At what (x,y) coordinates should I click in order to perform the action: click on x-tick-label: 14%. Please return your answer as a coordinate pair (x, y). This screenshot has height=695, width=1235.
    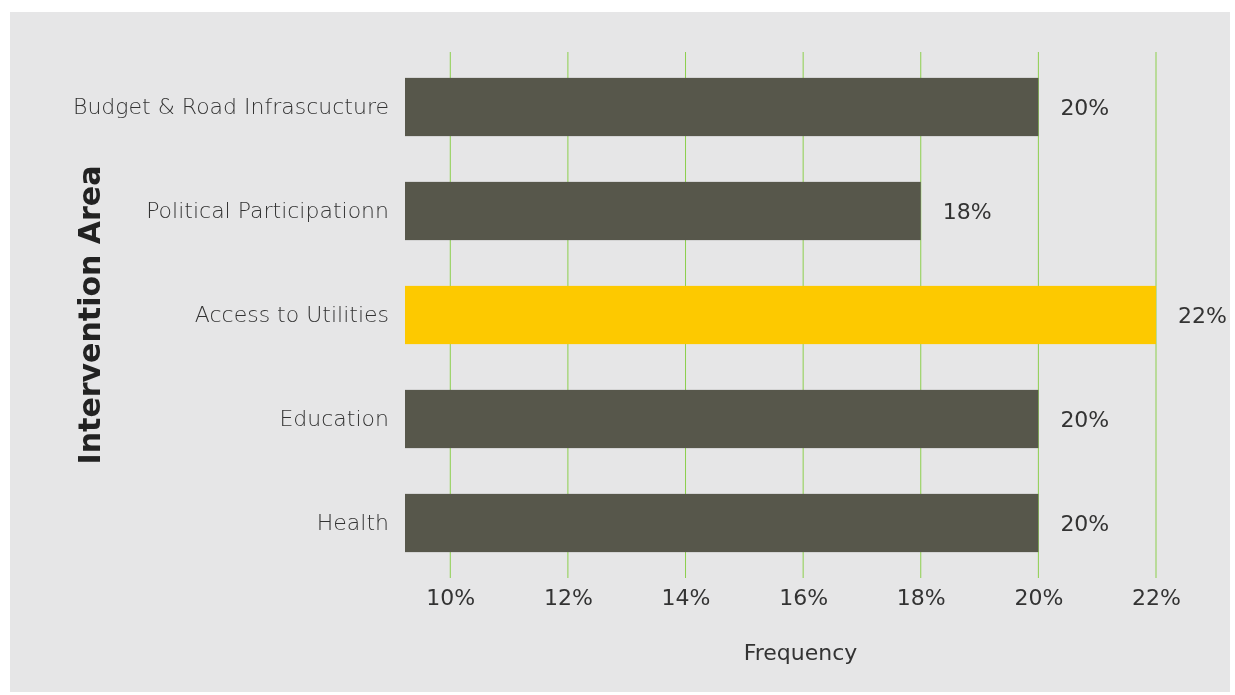
    Looking at the image, I should click on (686, 597).